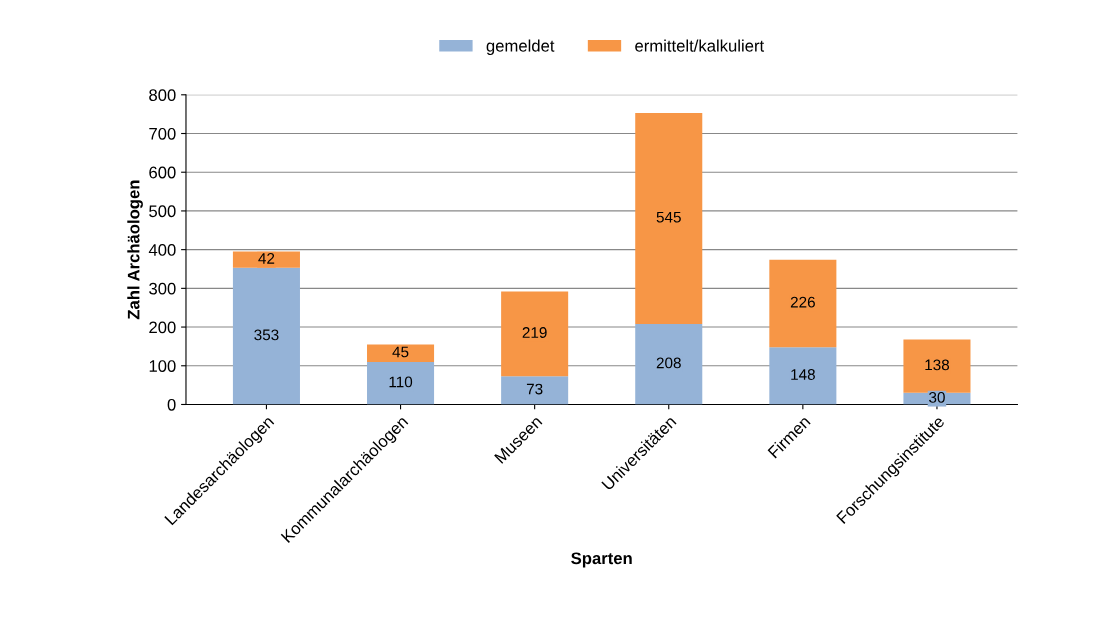 The height and width of the screenshot is (632, 1094). I want to click on y-tick-label: 400, so click(162, 250).